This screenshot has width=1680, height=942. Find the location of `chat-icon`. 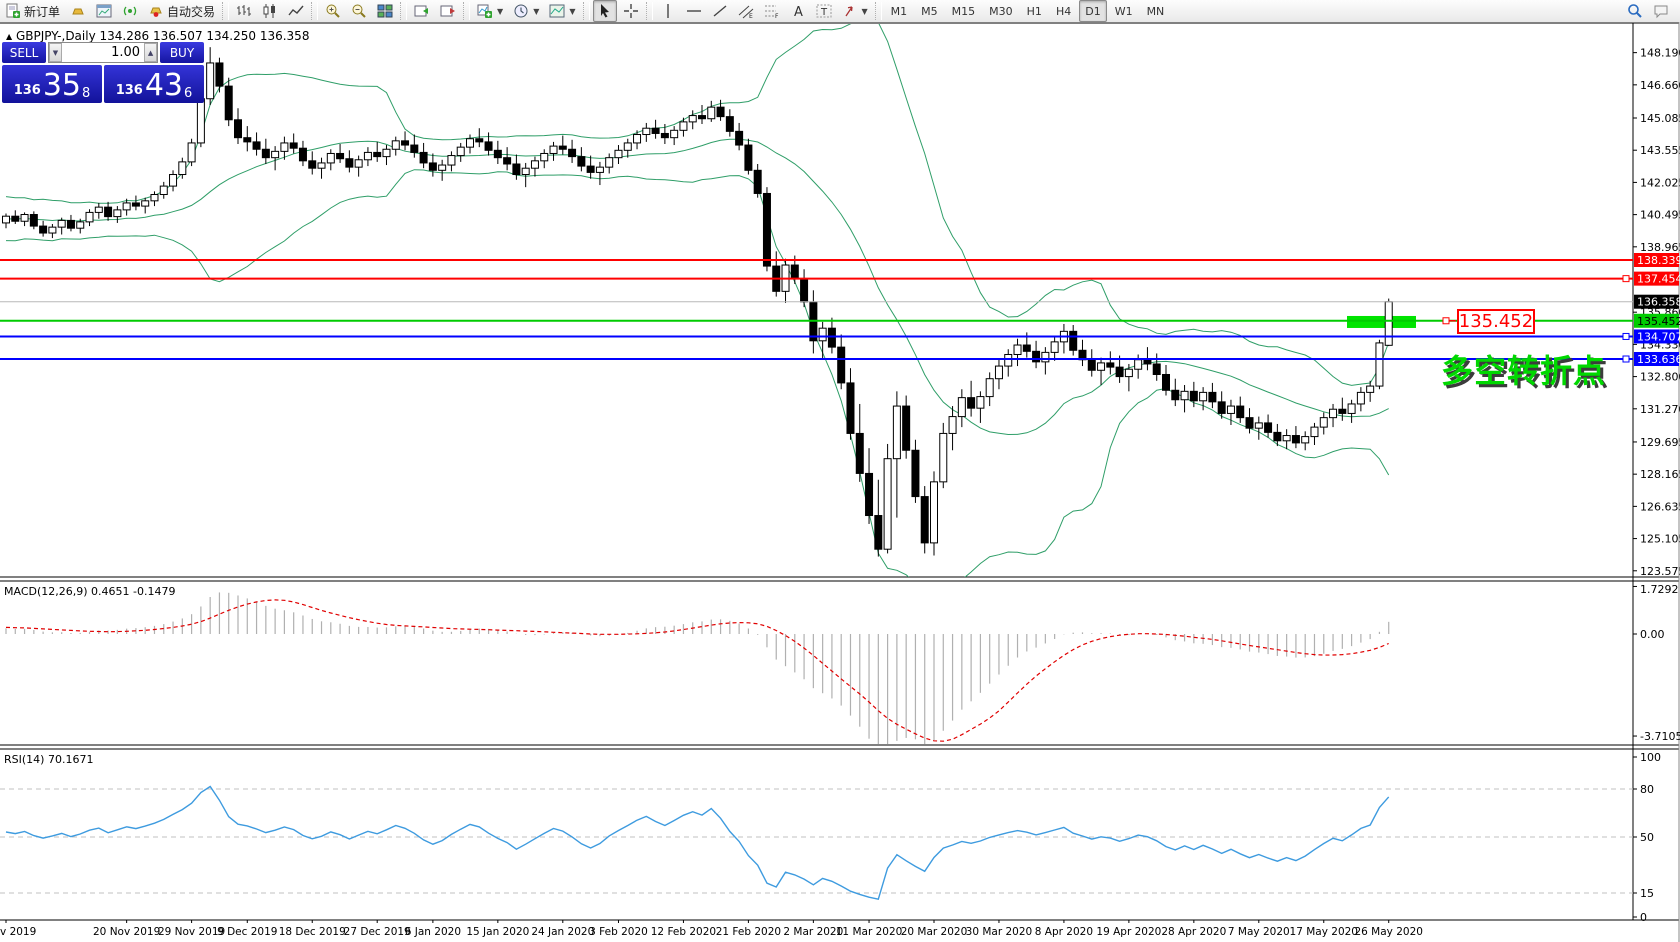

chat-icon is located at coordinates (1661, 11).